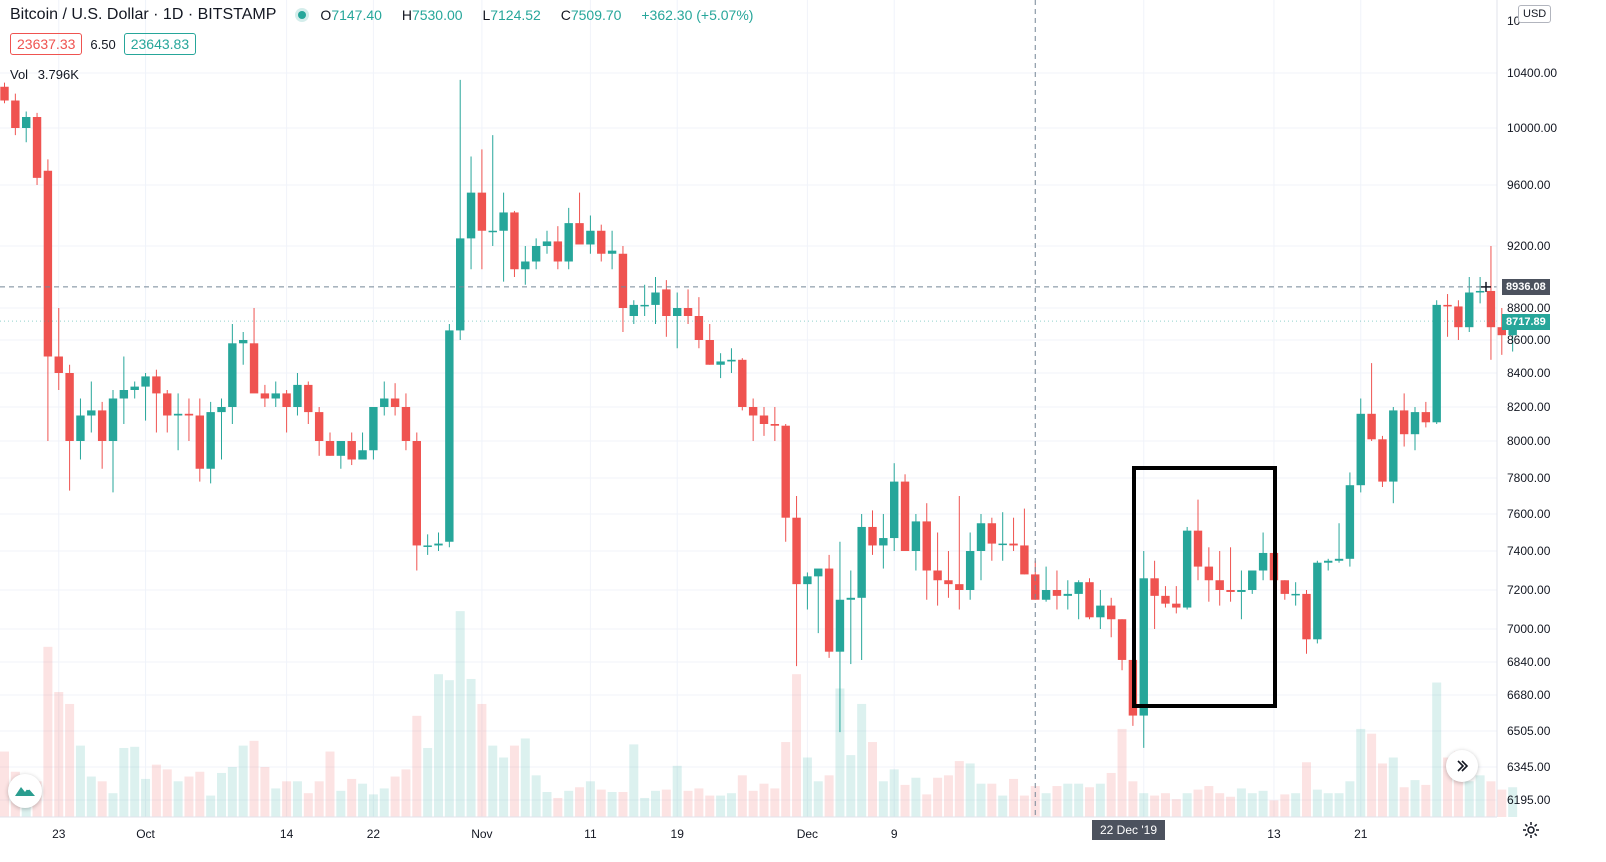 The width and height of the screenshot is (1606, 862). I want to click on time-tick-label: 19, so click(678, 834).